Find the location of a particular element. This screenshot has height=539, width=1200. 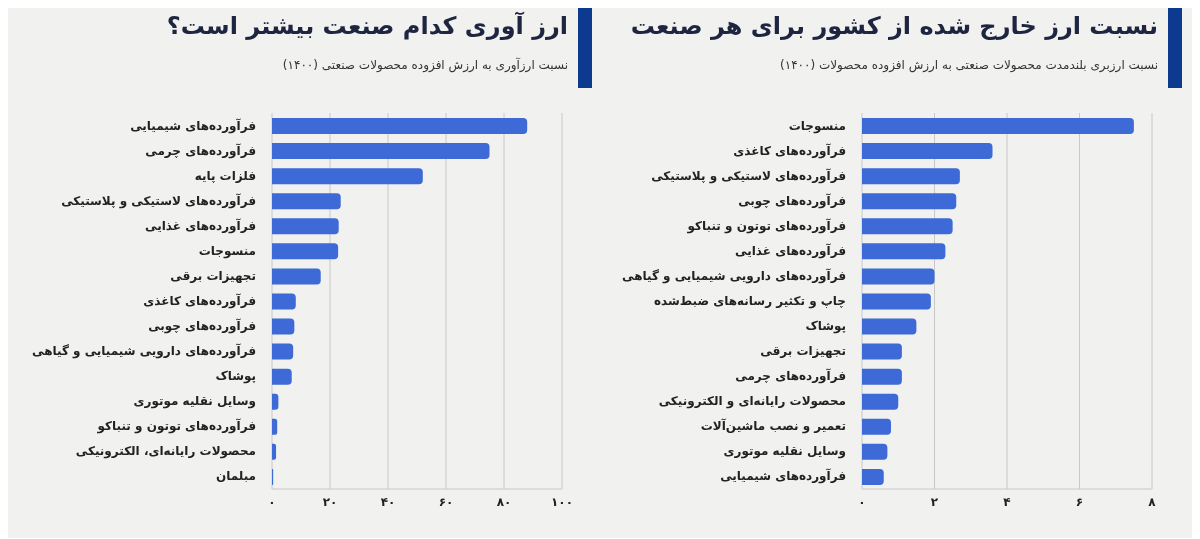

y-tick-label: چاپ و تکثیر رسانه‌های ضبط‌شده is located at coordinates (749, 301).